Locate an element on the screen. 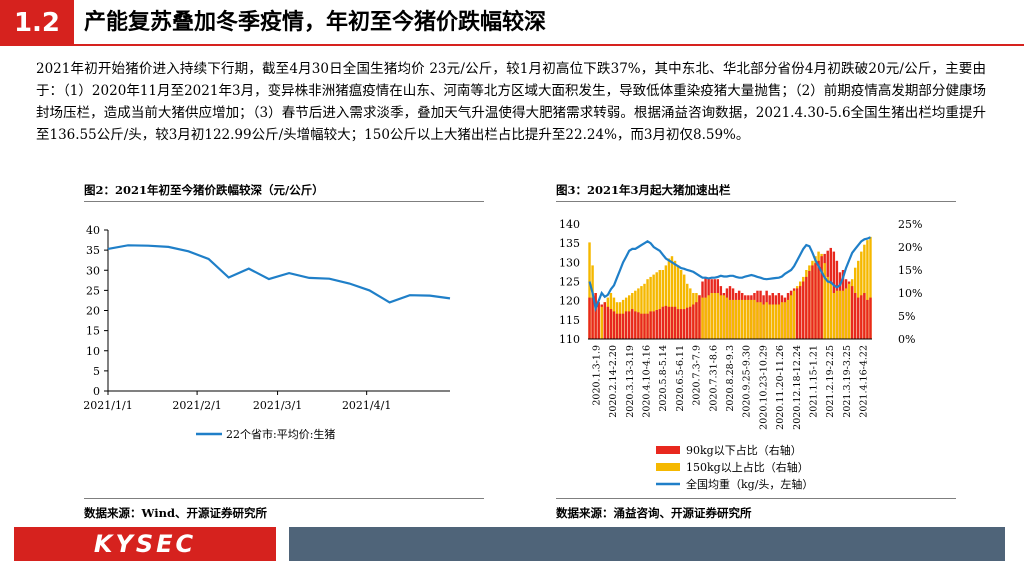  section-number: 1.2 is located at coordinates (37, 23).